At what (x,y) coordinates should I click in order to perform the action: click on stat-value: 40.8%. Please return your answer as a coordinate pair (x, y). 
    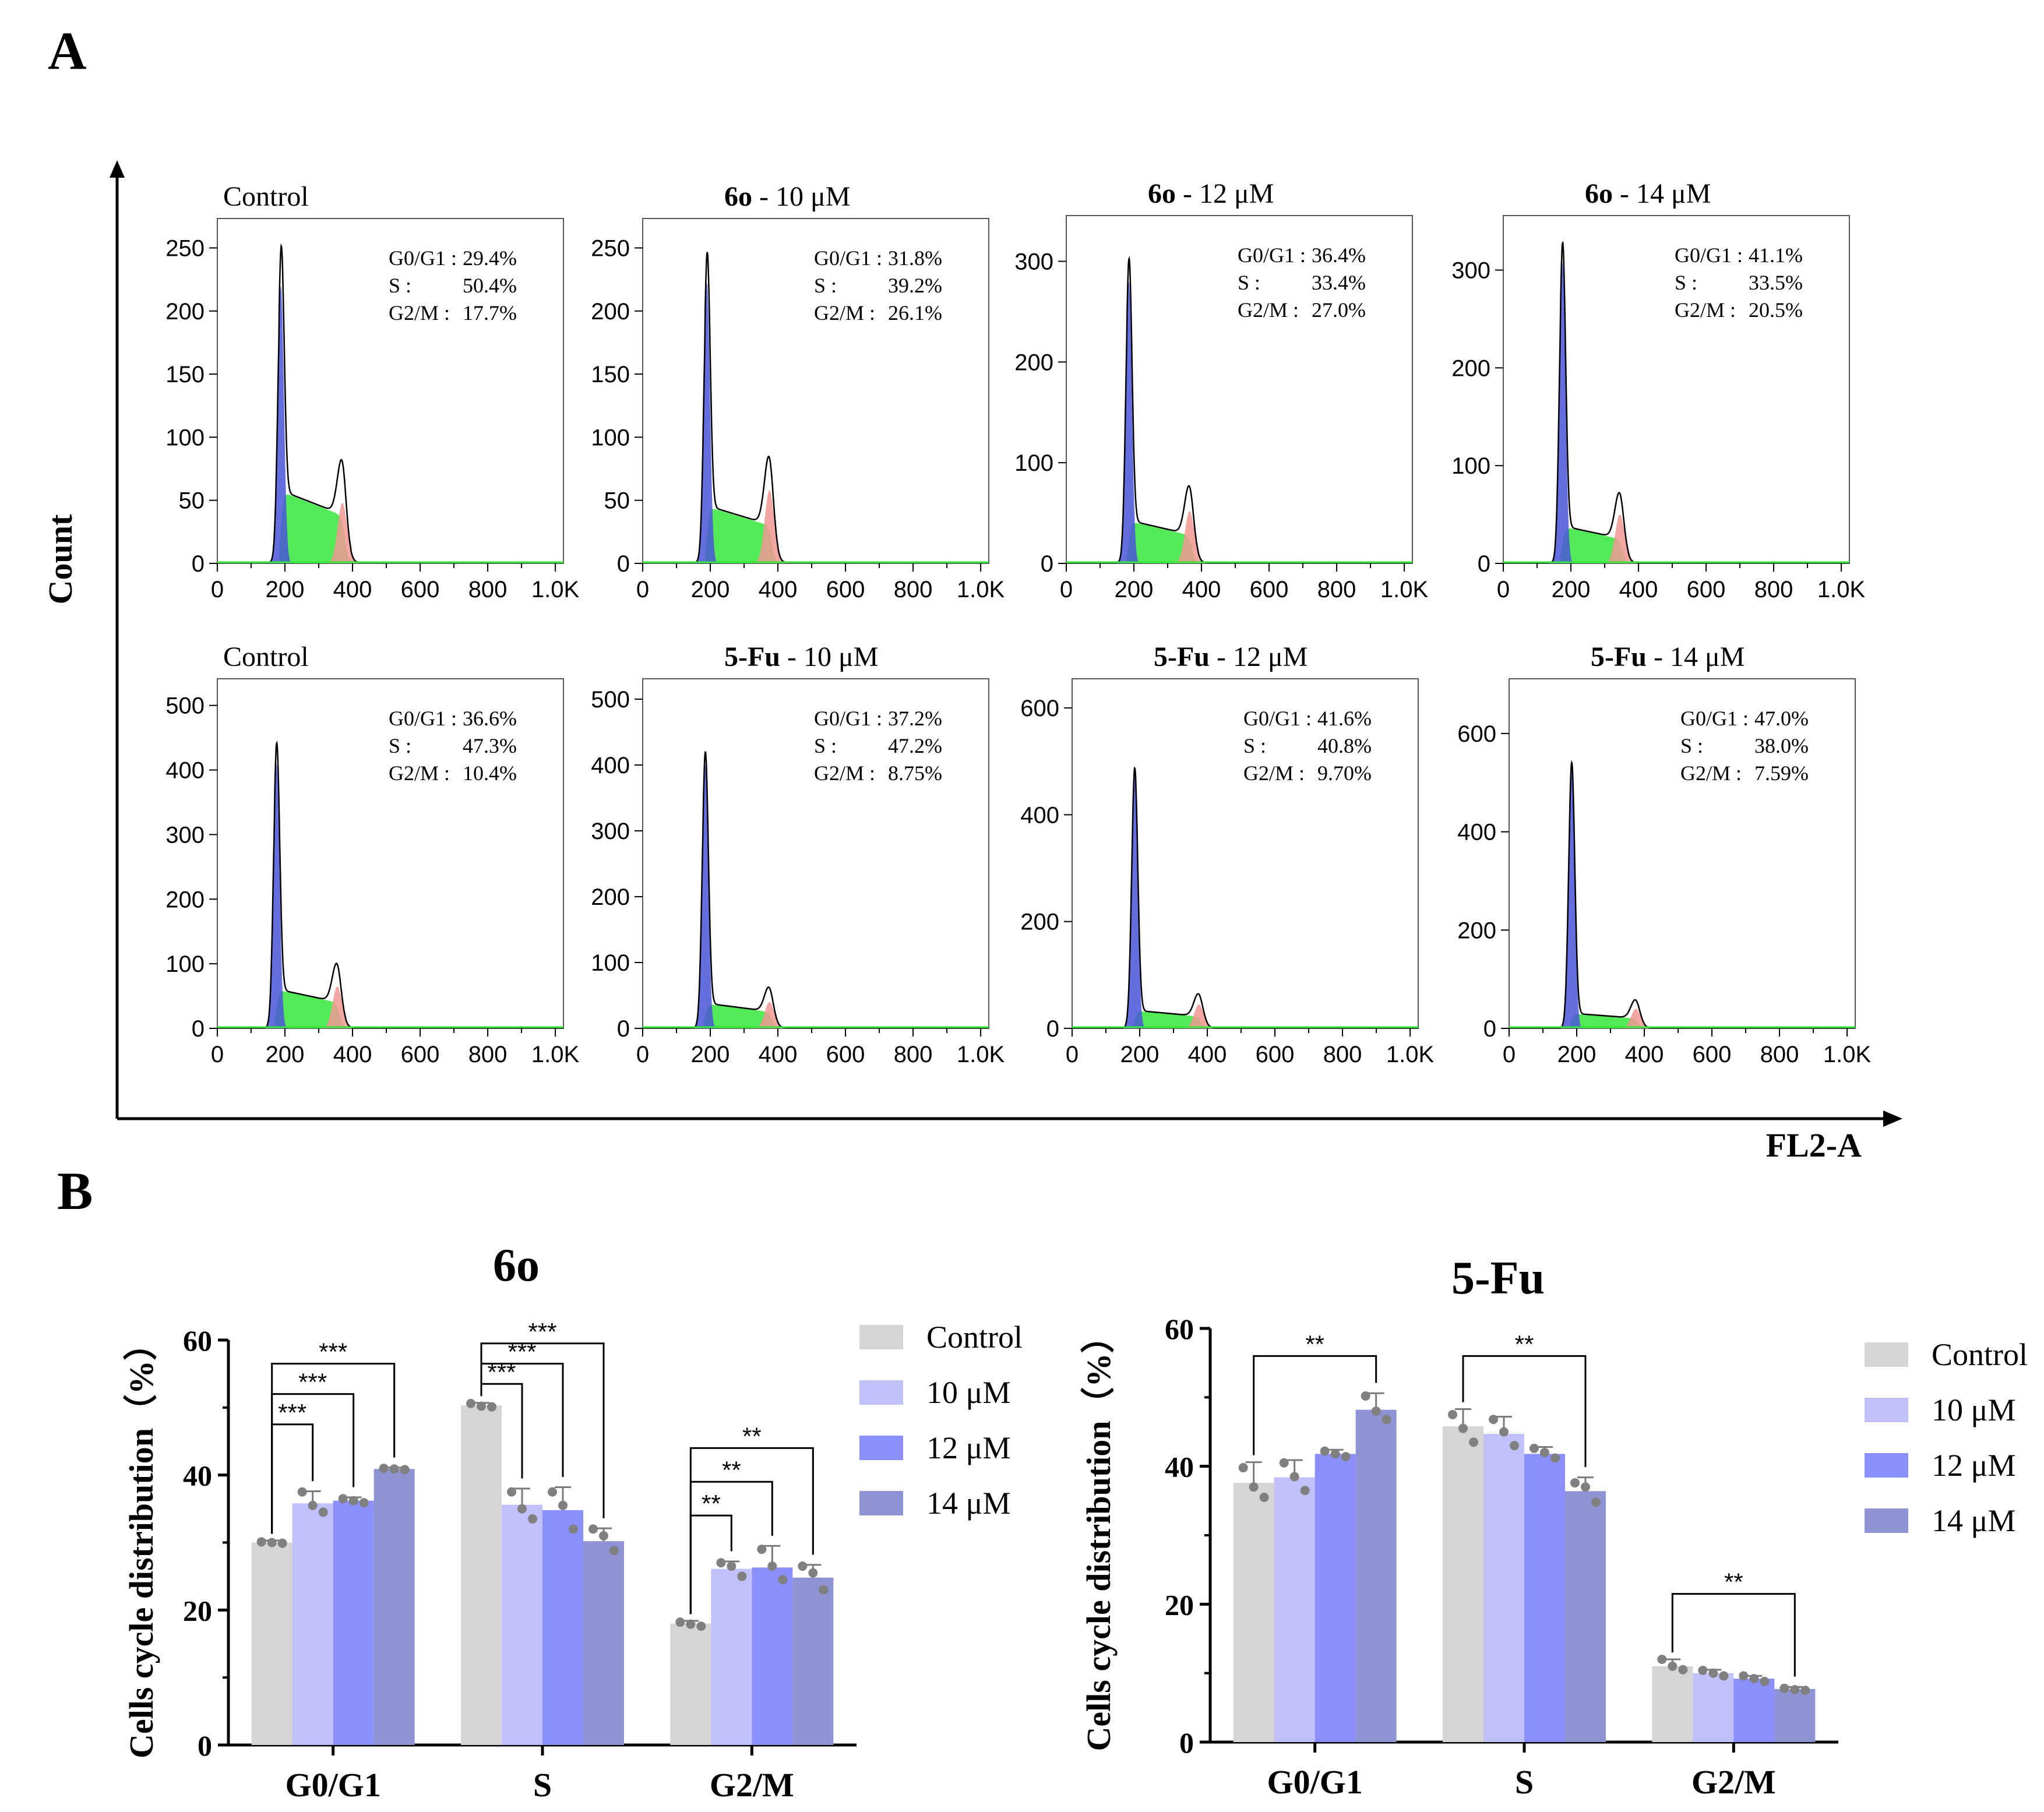
    Looking at the image, I should click on (1344, 745).